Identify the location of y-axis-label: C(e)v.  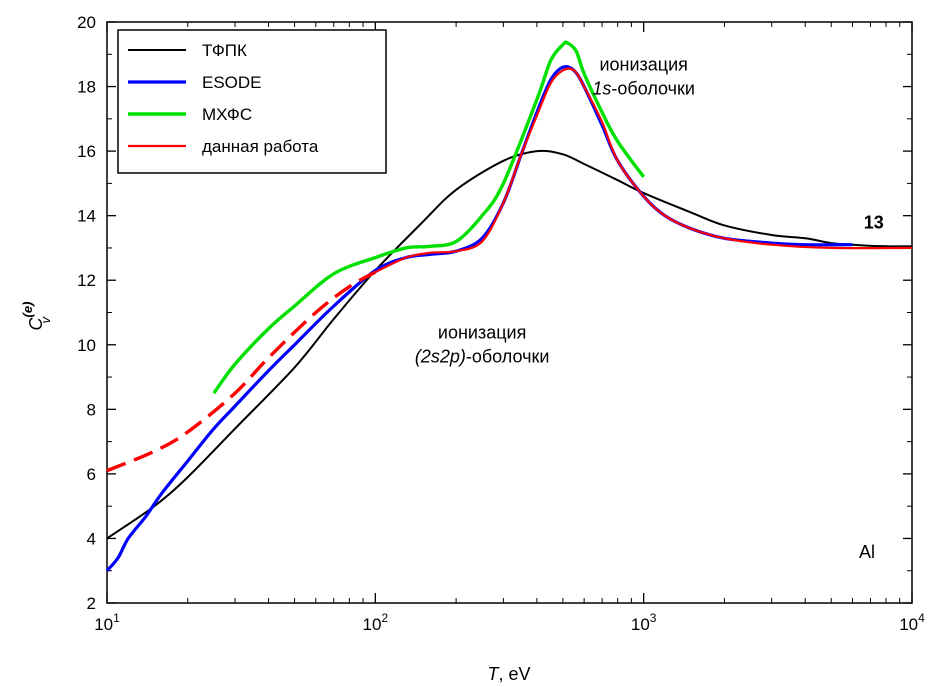
(36, 316).